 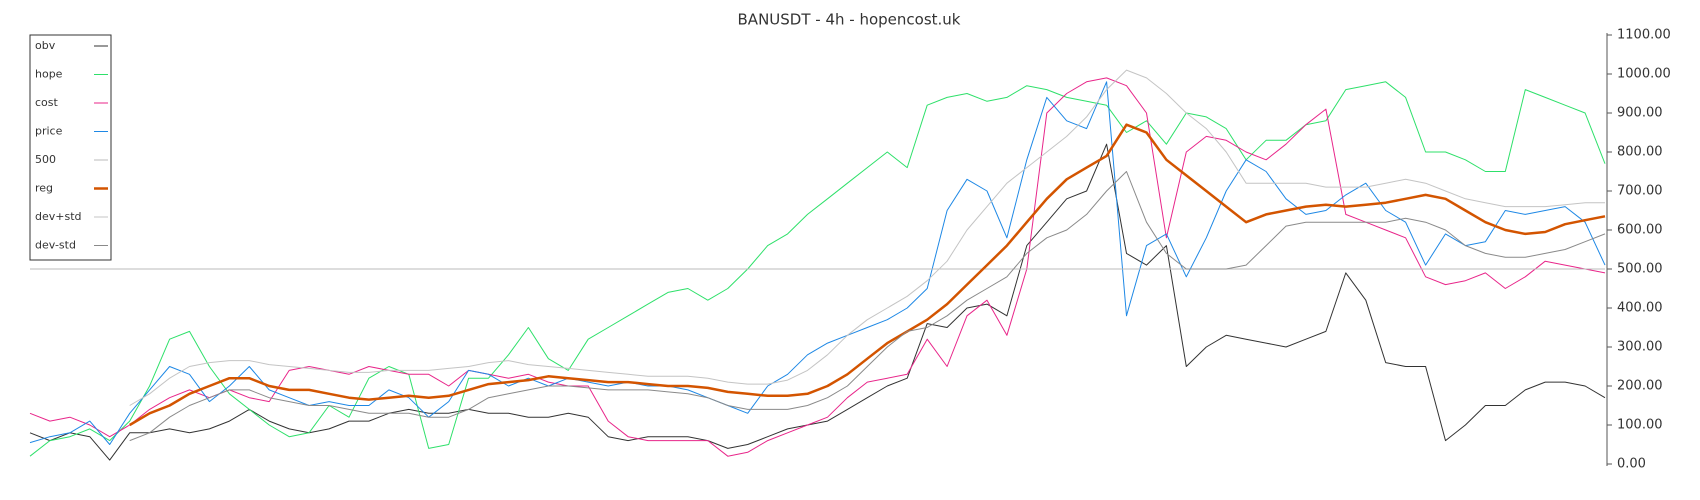 I want to click on y-tick-label: 700.00, so click(x=1640, y=191).